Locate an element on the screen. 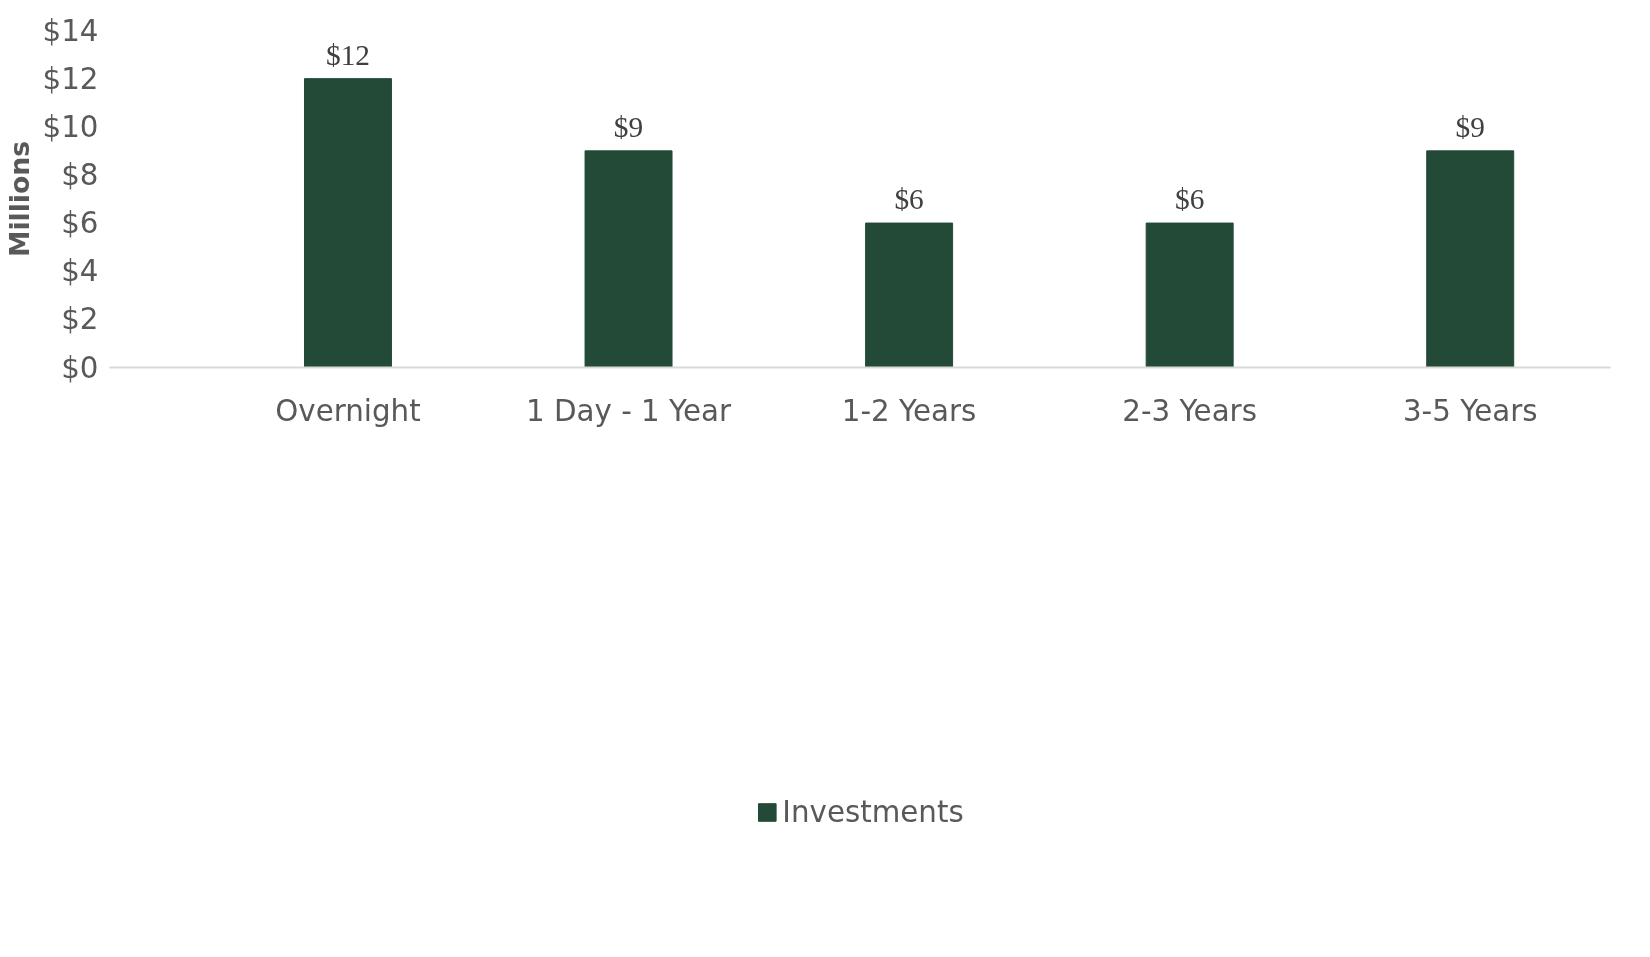 This screenshot has width=1650, height=957. y-tick-label: $4 is located at coordinates (80, 271).